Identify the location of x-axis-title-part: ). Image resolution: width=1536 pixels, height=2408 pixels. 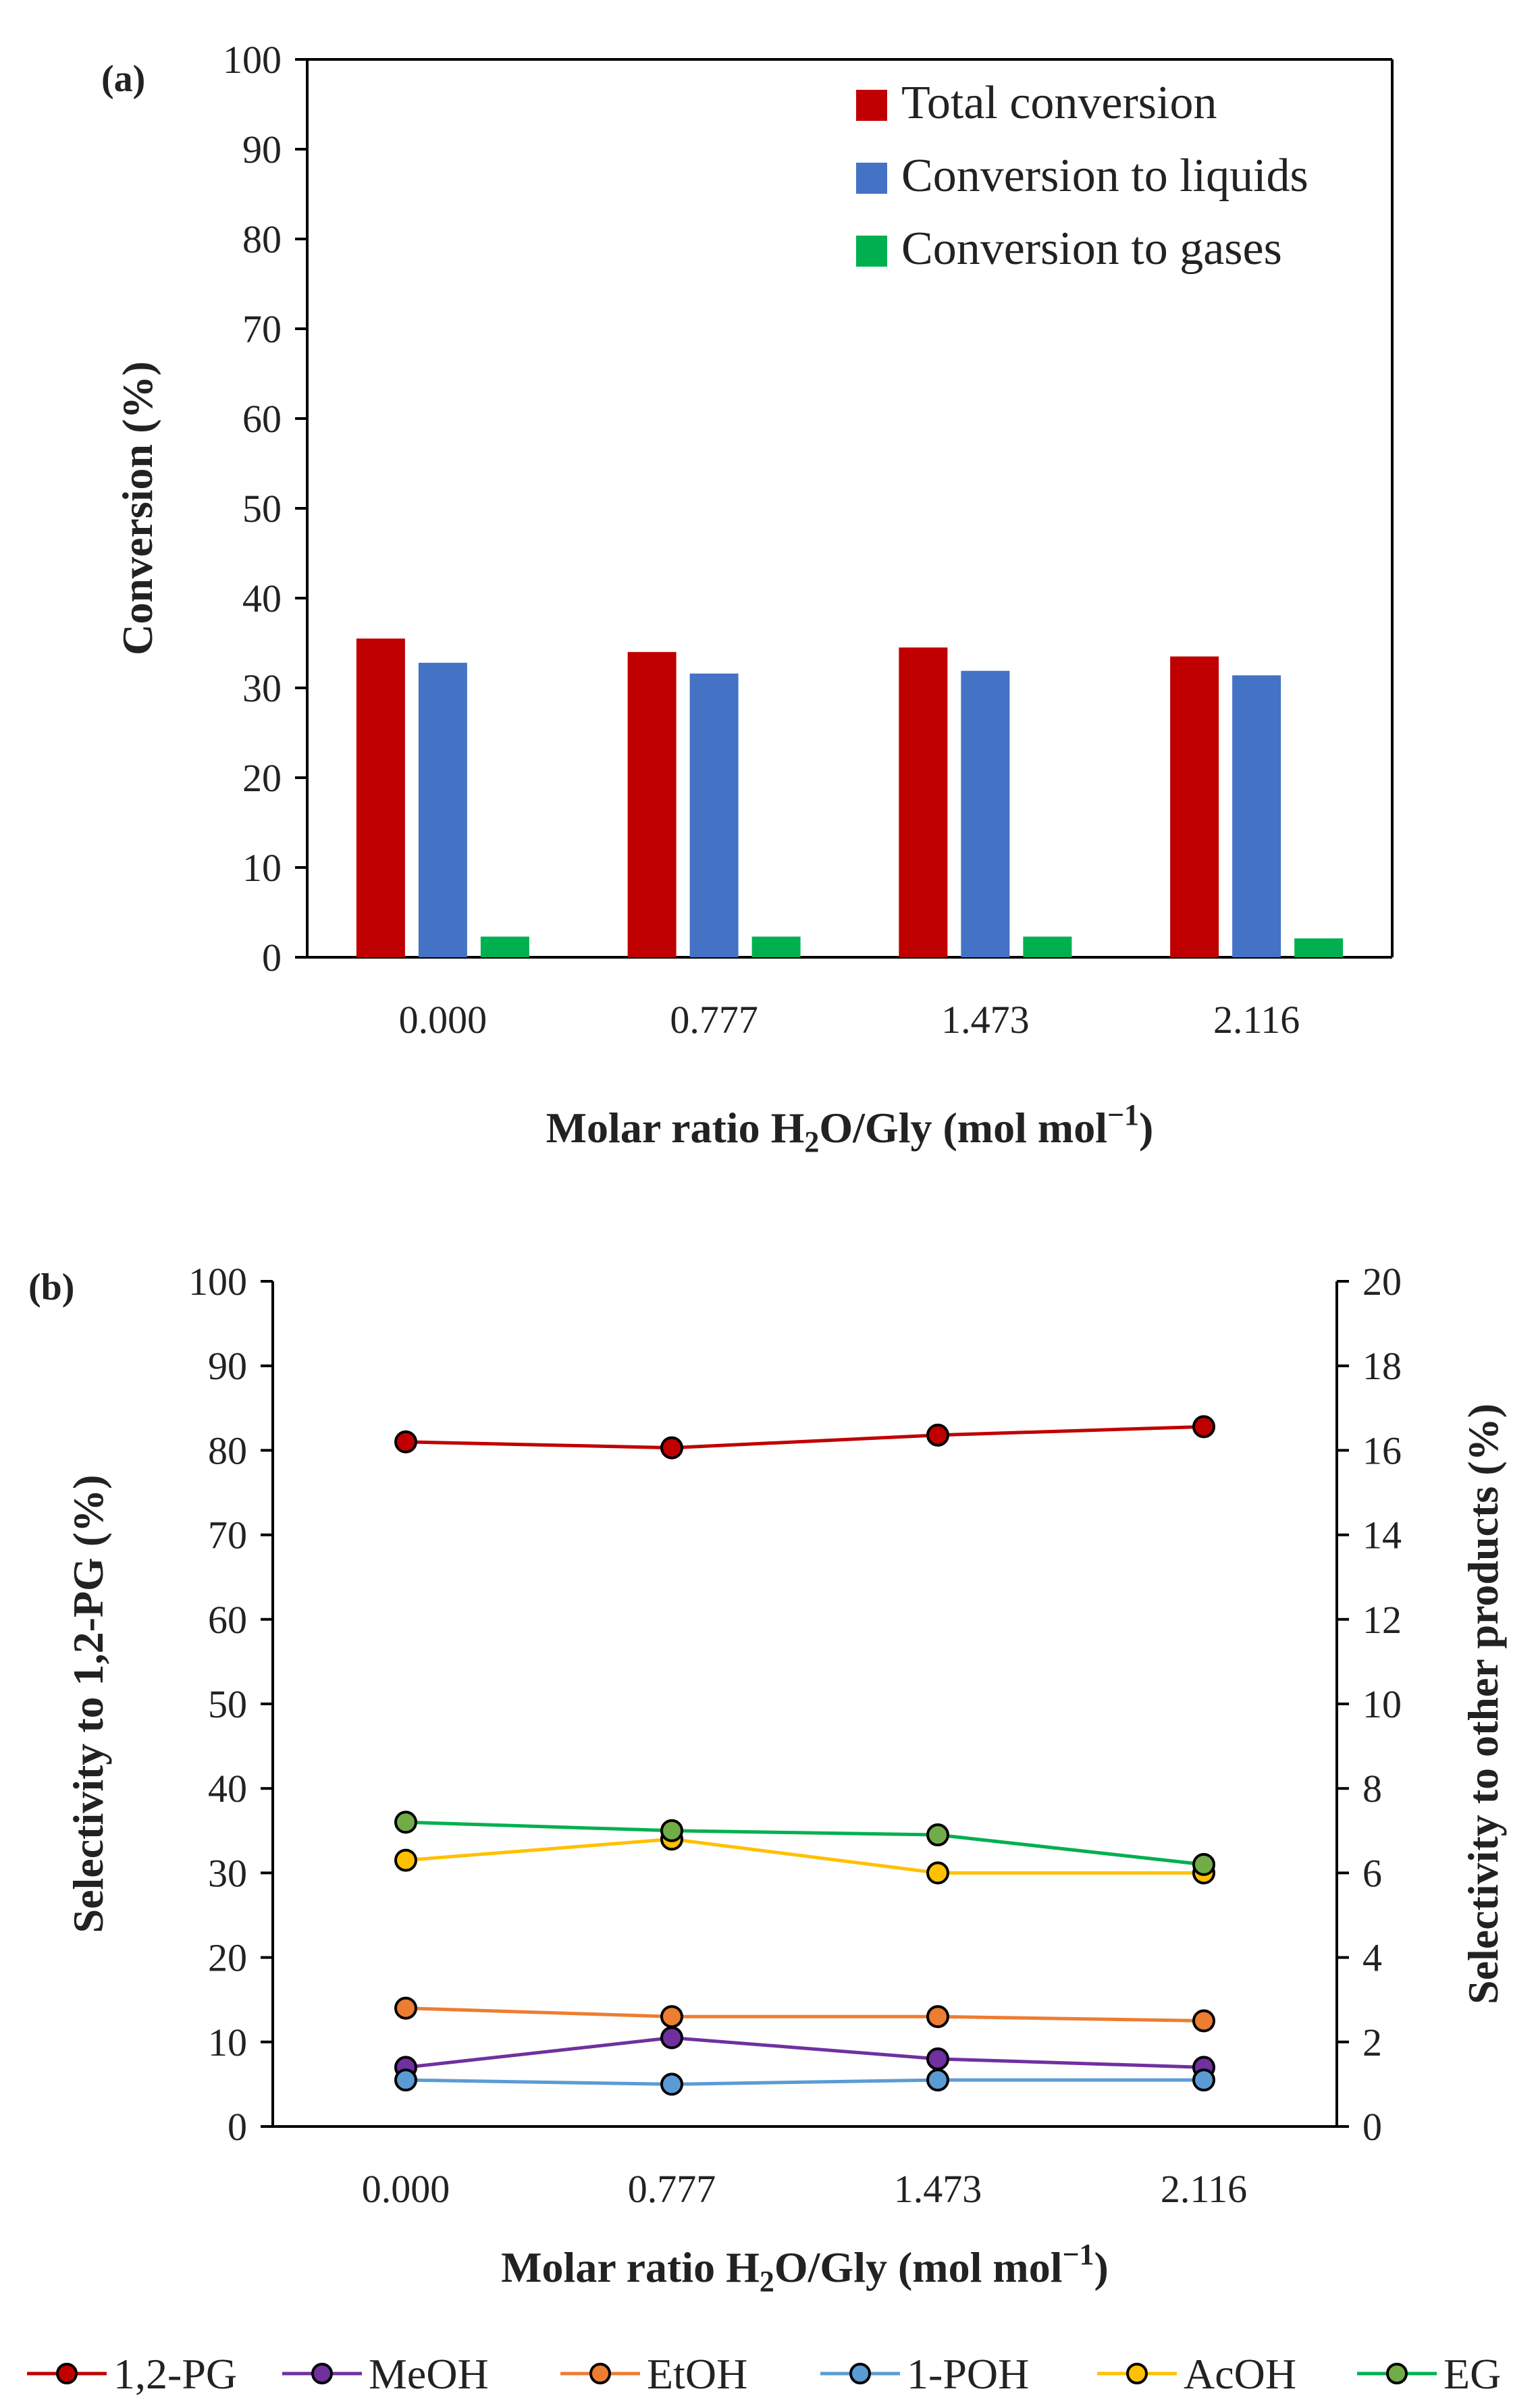
(1101, 2267).